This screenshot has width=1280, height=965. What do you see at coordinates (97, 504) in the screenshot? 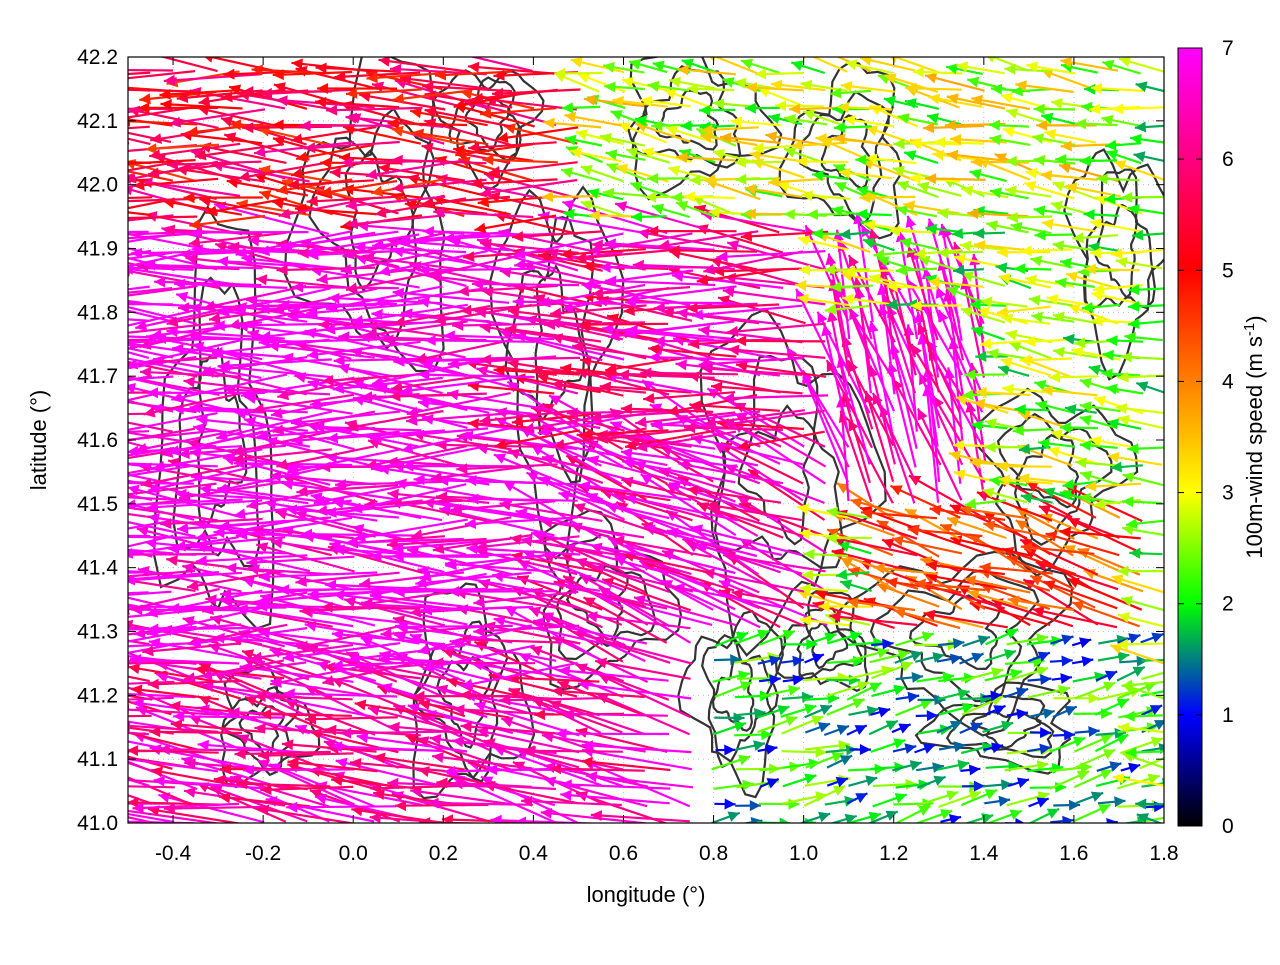
I see `y-tick-label: 41.5` at bounding box center [97, 504].